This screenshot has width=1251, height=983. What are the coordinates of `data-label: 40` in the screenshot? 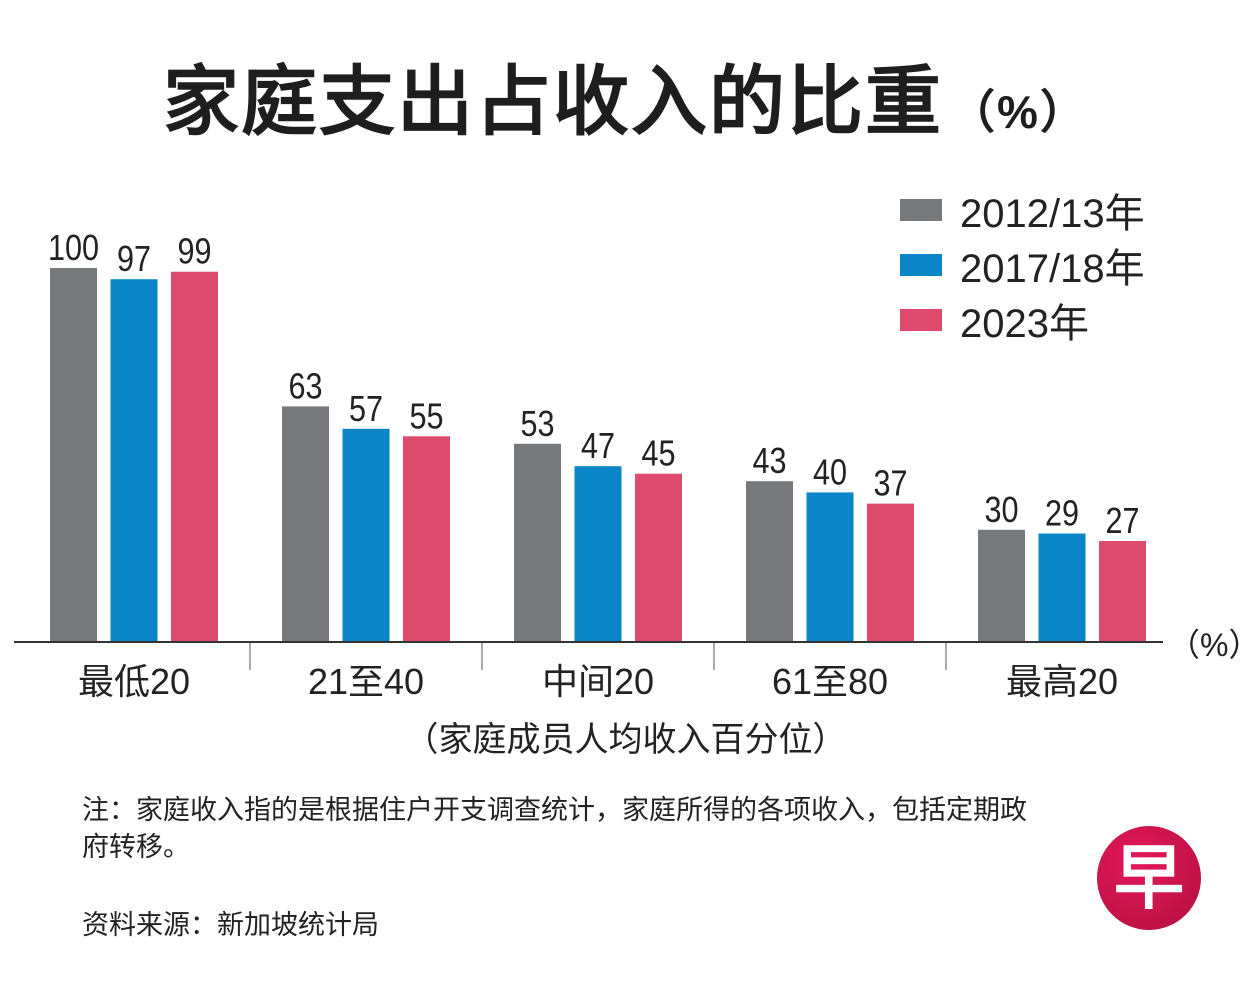 It's located at (830, 473).